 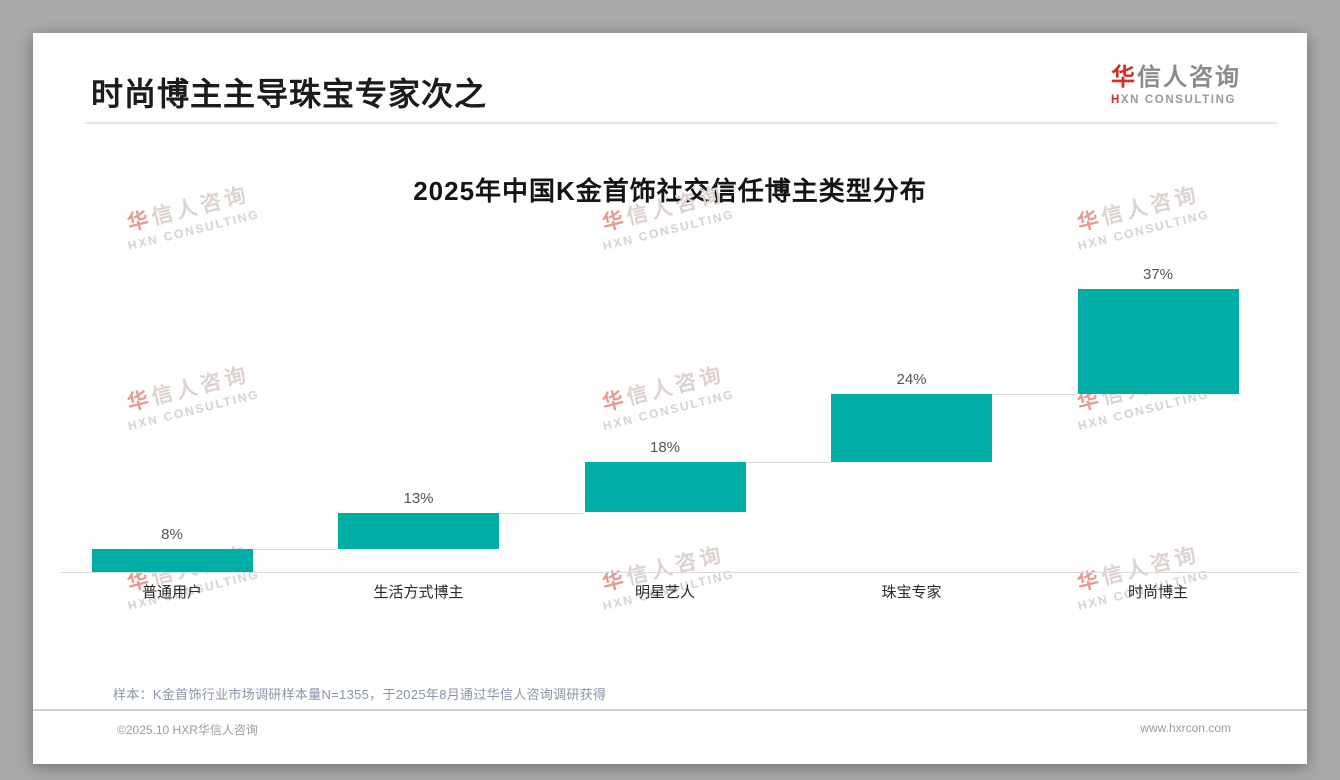 I want to click on watermark-english-text: HXN CONSULTING, so click(x=193, y=410).